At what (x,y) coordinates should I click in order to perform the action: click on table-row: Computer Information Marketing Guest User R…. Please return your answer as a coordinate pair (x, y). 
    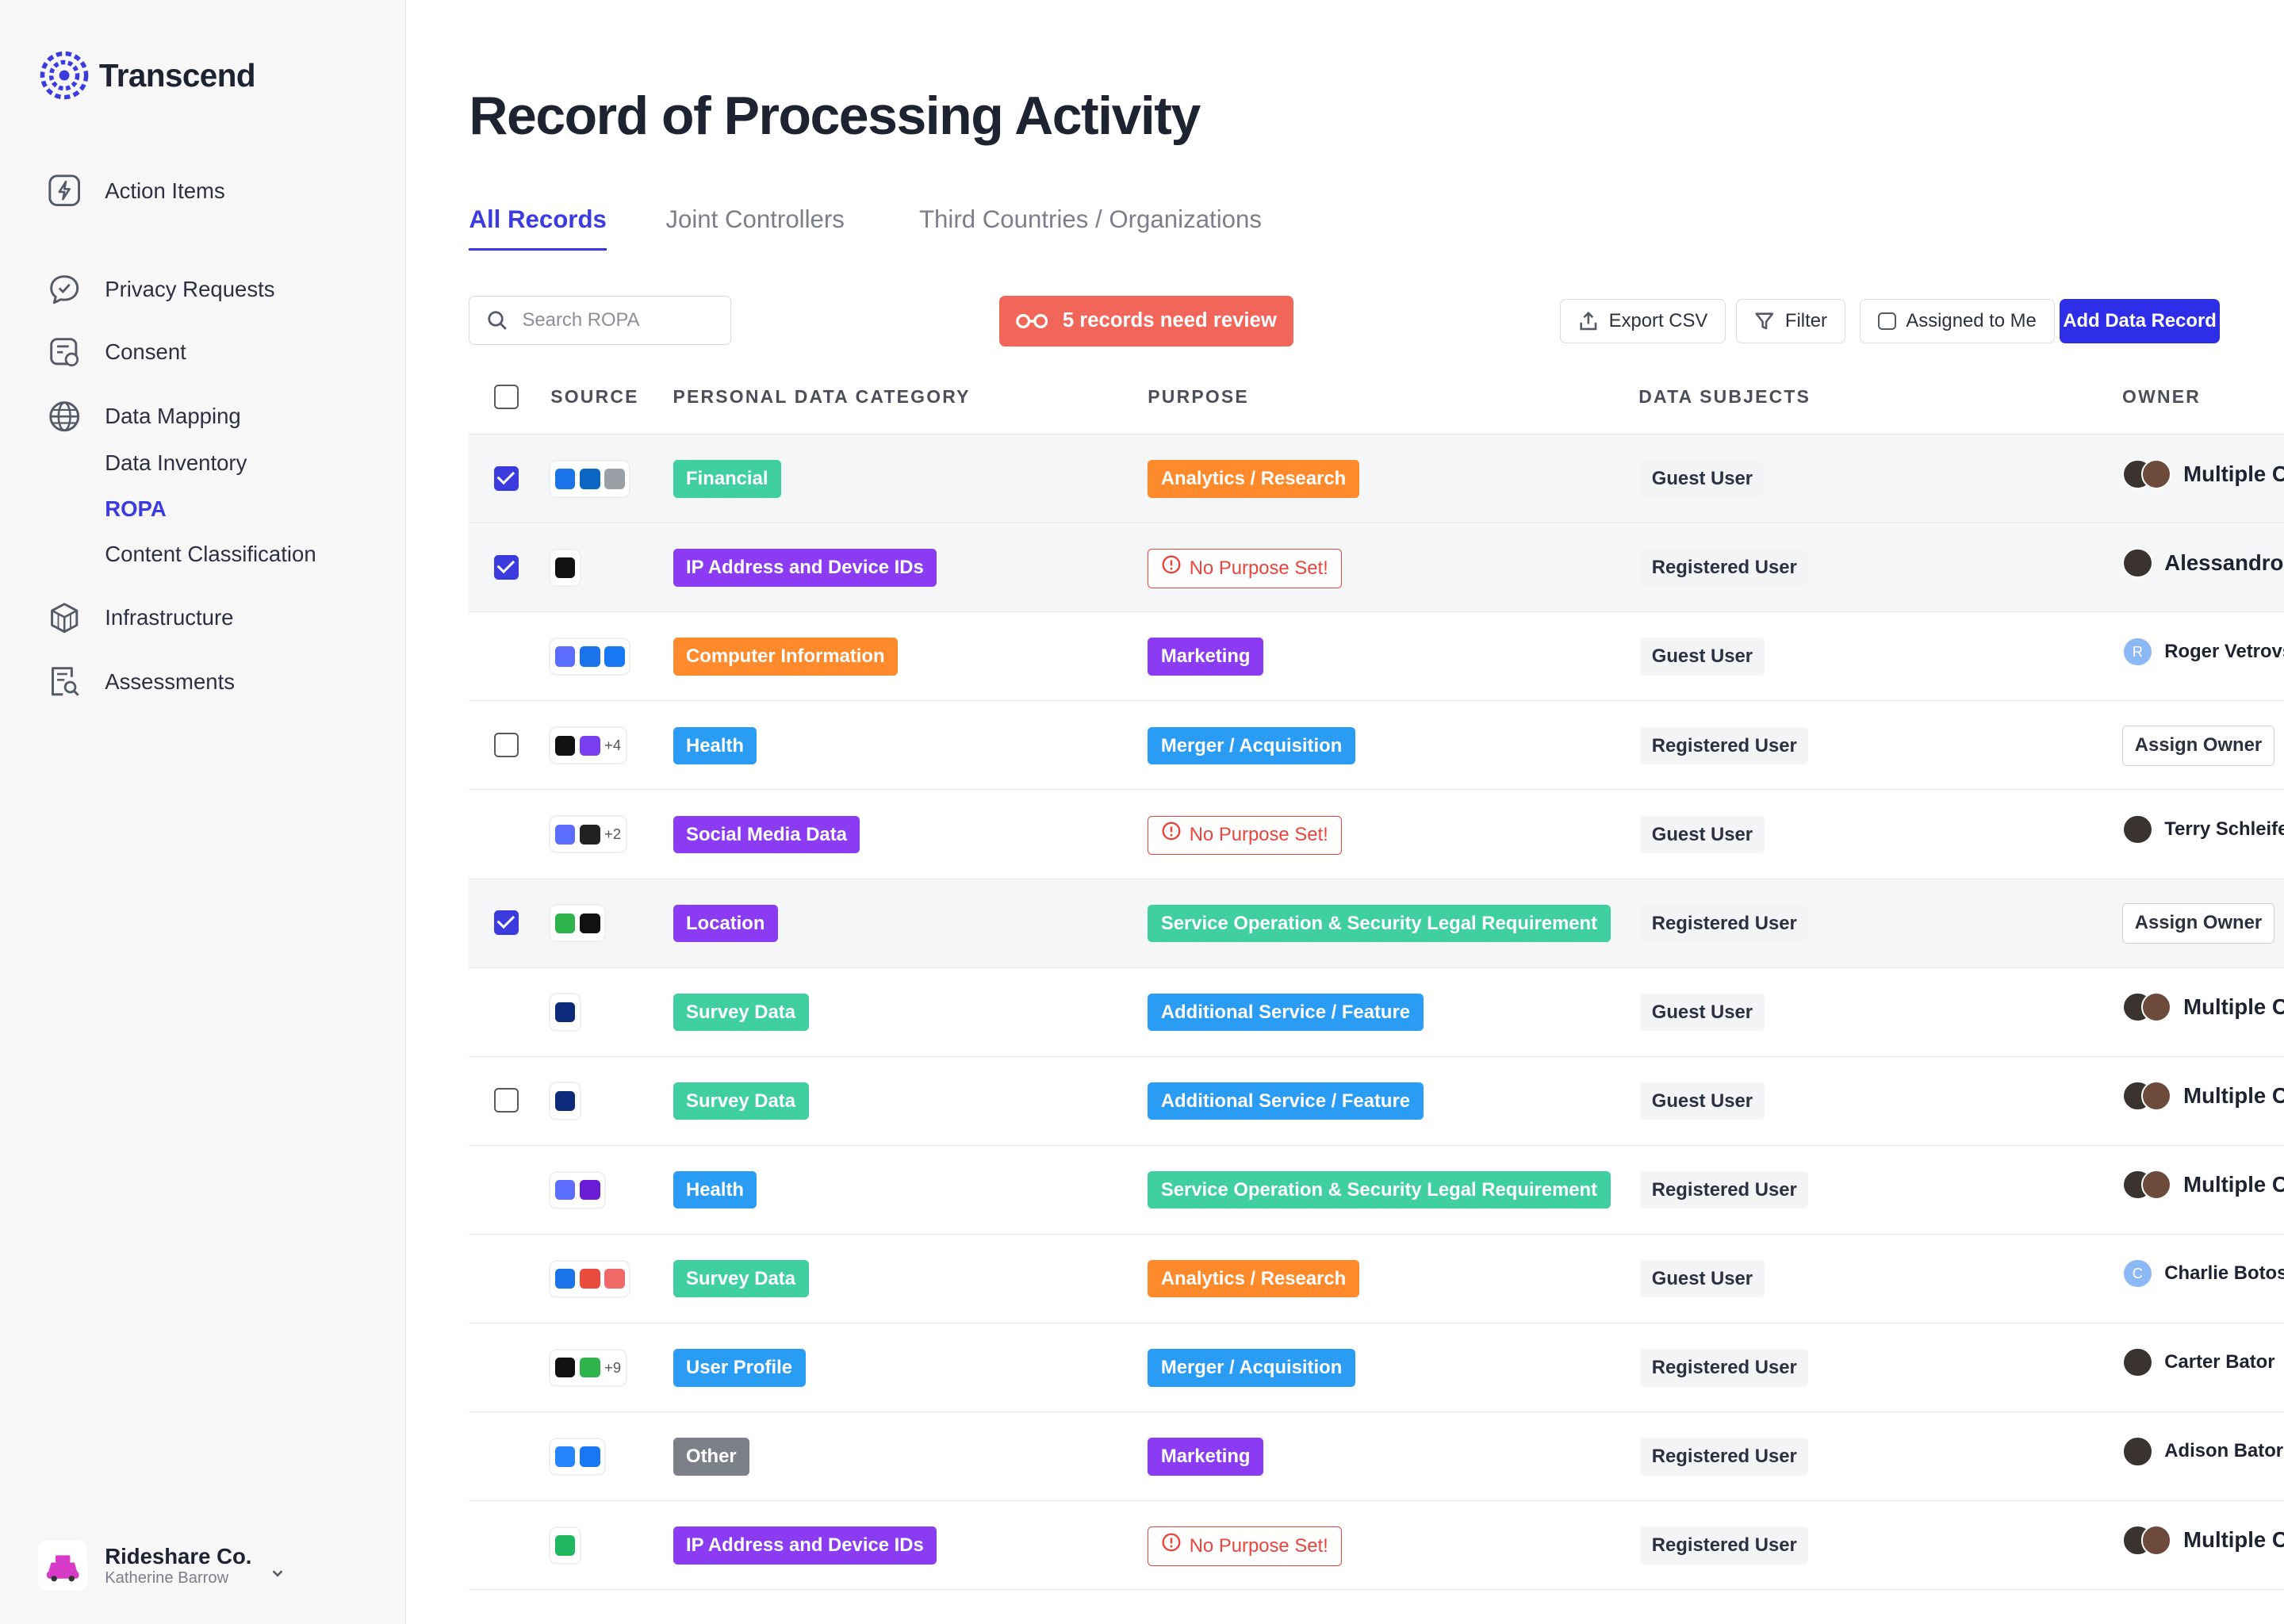
    Looking at the image, I should click on (1376, 657).